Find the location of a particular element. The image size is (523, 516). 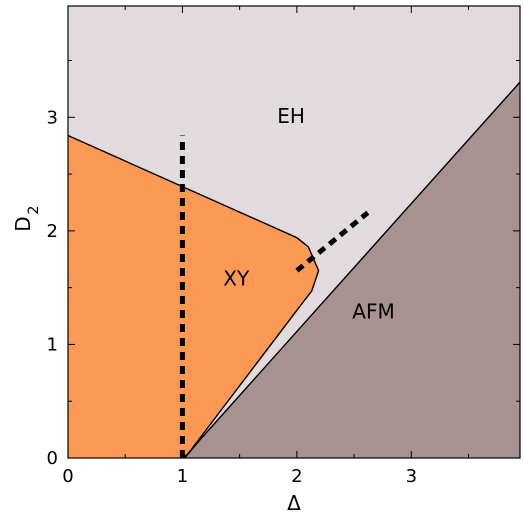

y-tick-label: 3 is located at coordinates (52, 117).